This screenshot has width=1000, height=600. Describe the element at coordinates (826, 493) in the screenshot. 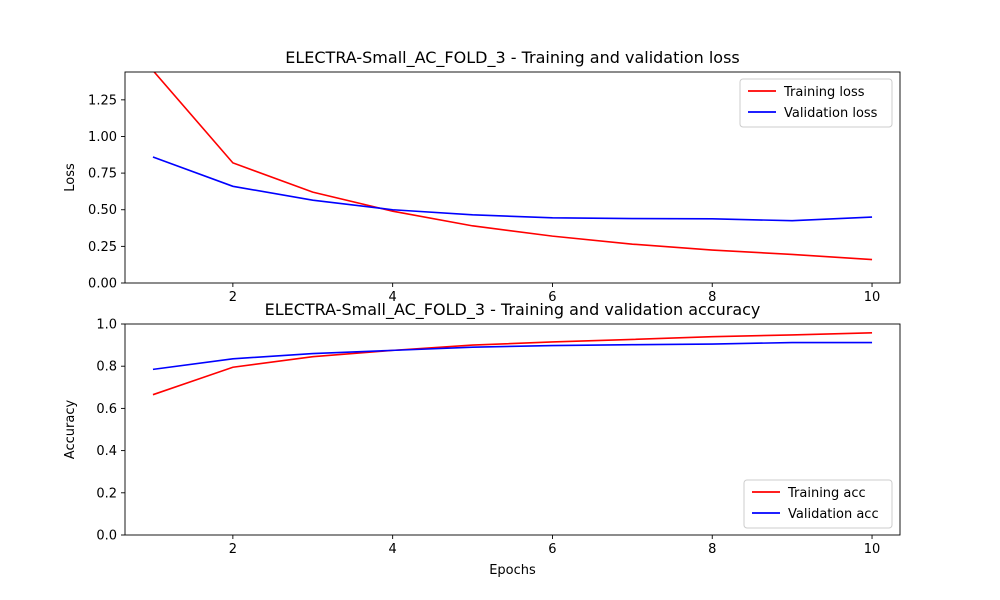

I see `legend-entry: Training acc` at that location.